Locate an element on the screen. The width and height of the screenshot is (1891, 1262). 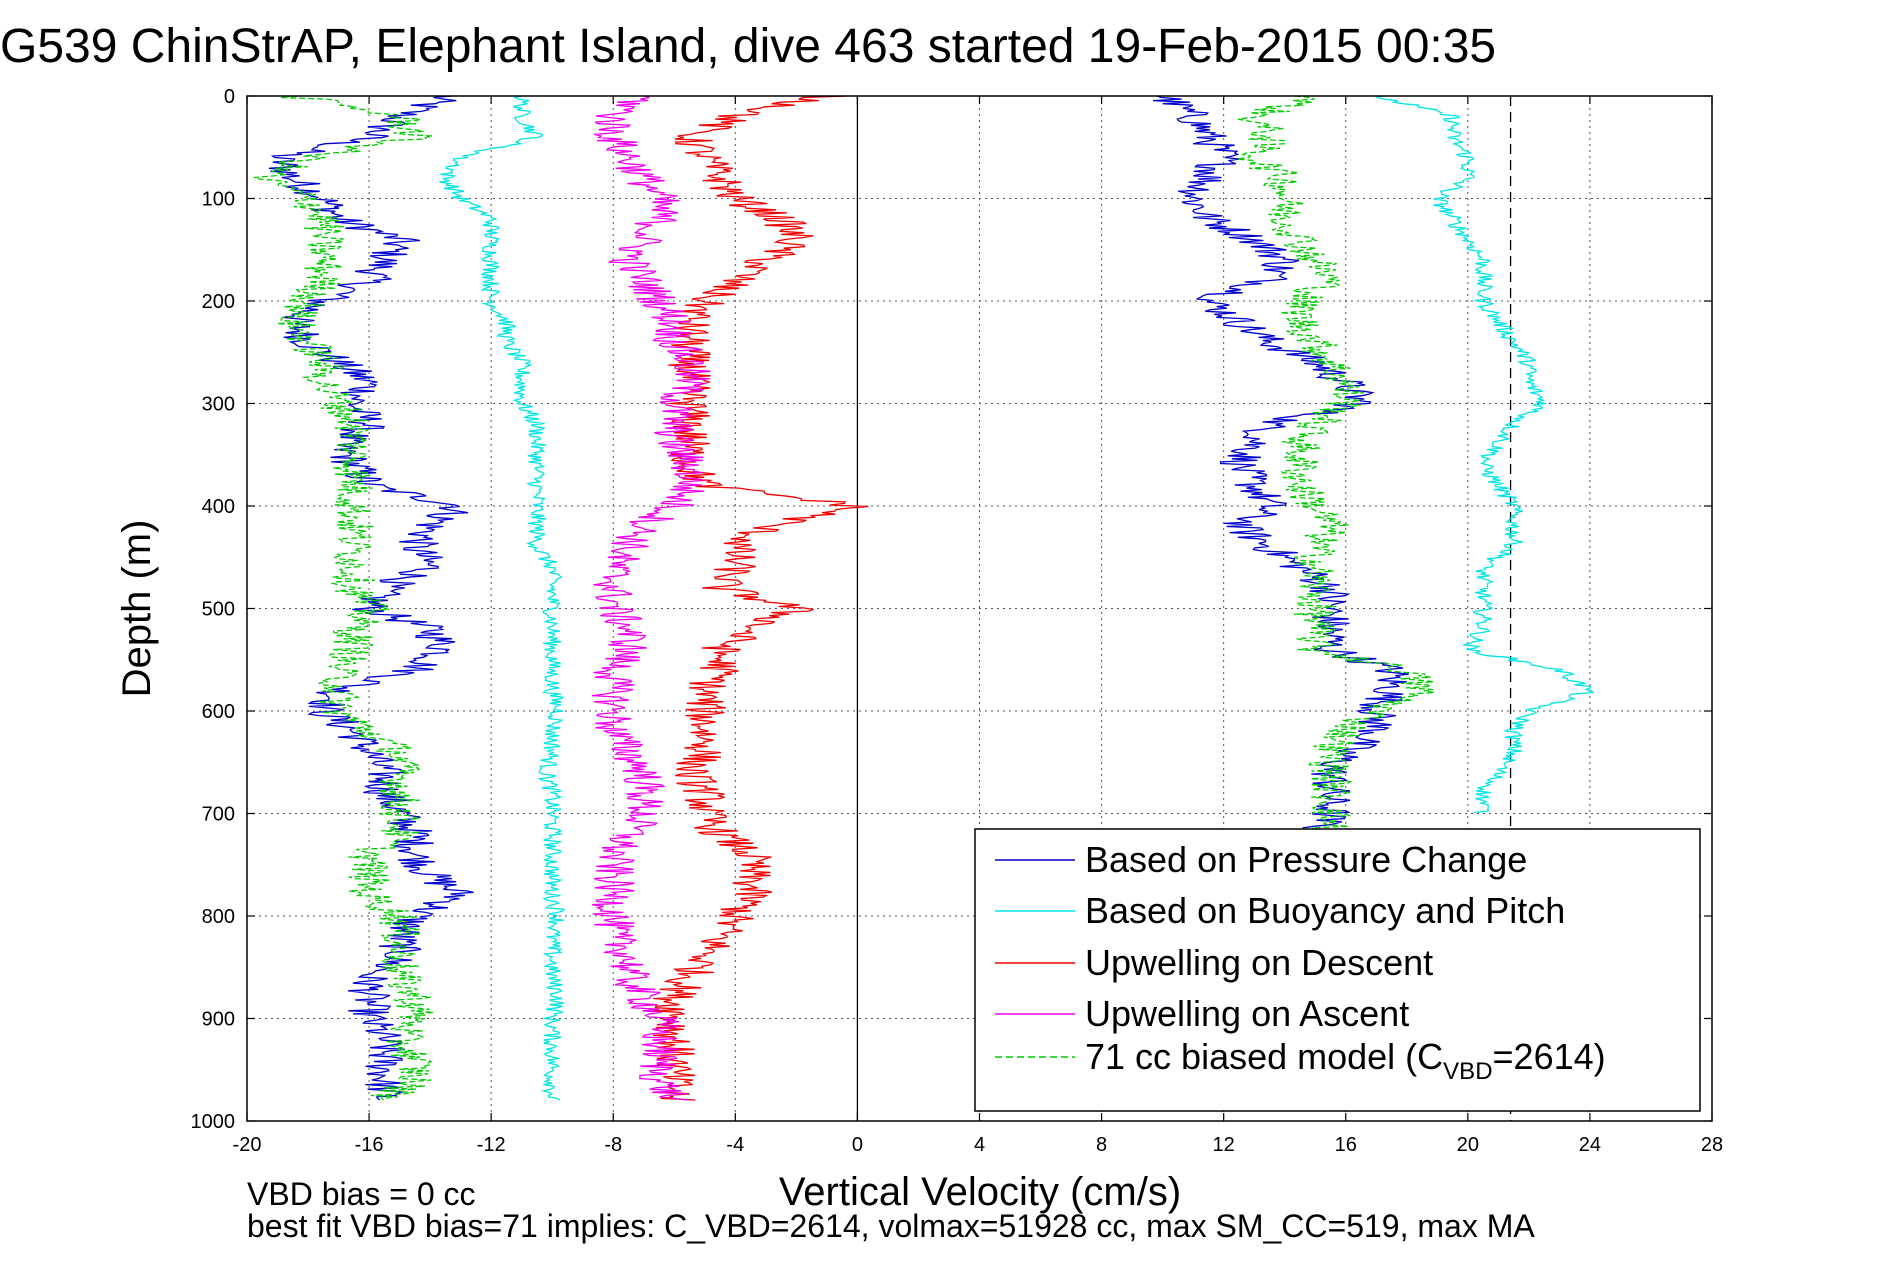
legend-label-end: =2614) is located at coordinates (1549, 1056).